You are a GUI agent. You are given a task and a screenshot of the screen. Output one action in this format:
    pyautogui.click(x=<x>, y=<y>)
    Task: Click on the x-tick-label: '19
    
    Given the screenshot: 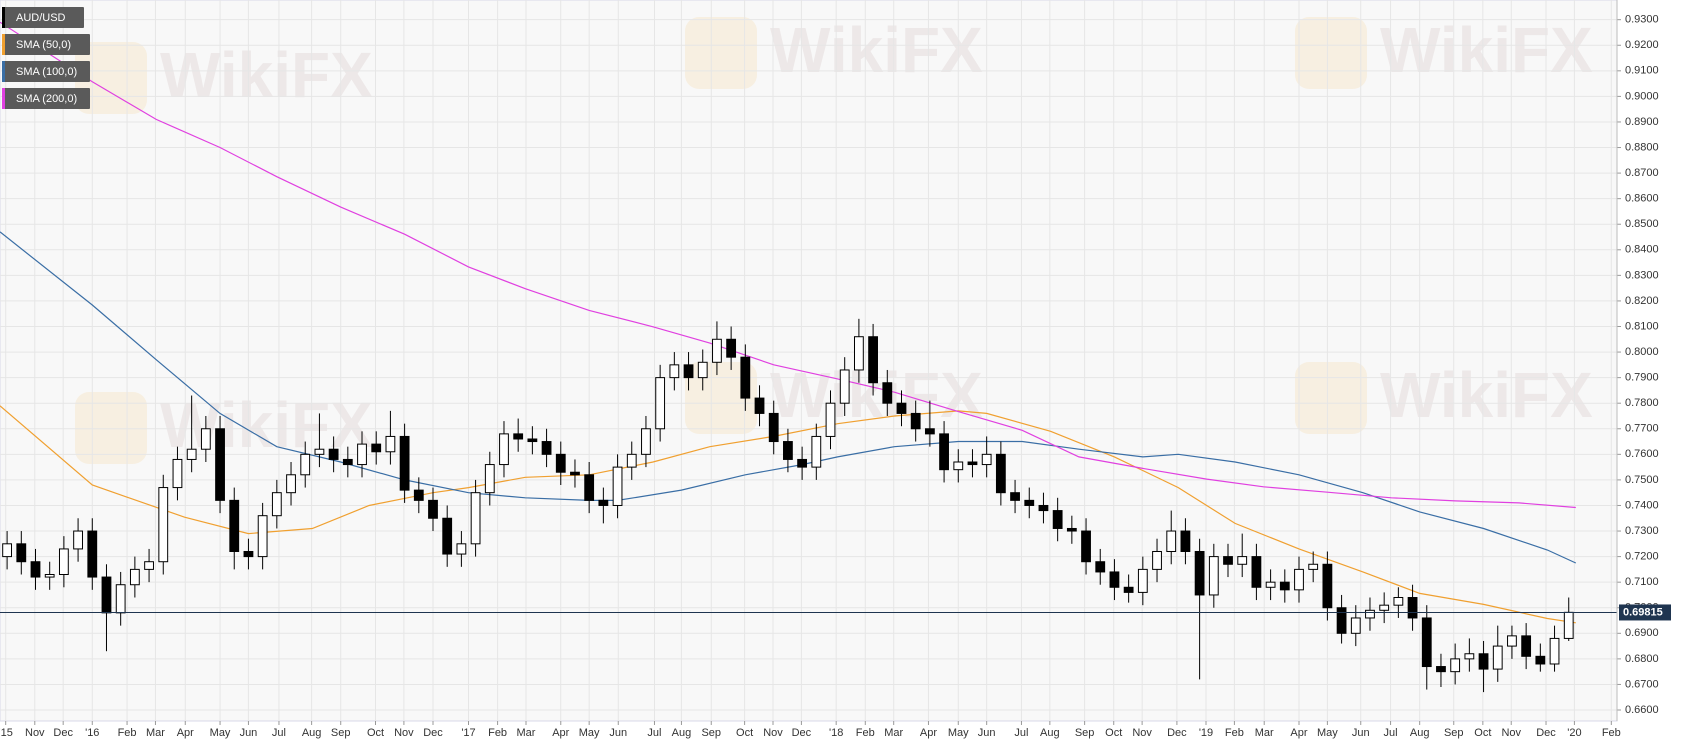 What is the action you would take?
    pyautogui.click(x=1206, y=733)
    